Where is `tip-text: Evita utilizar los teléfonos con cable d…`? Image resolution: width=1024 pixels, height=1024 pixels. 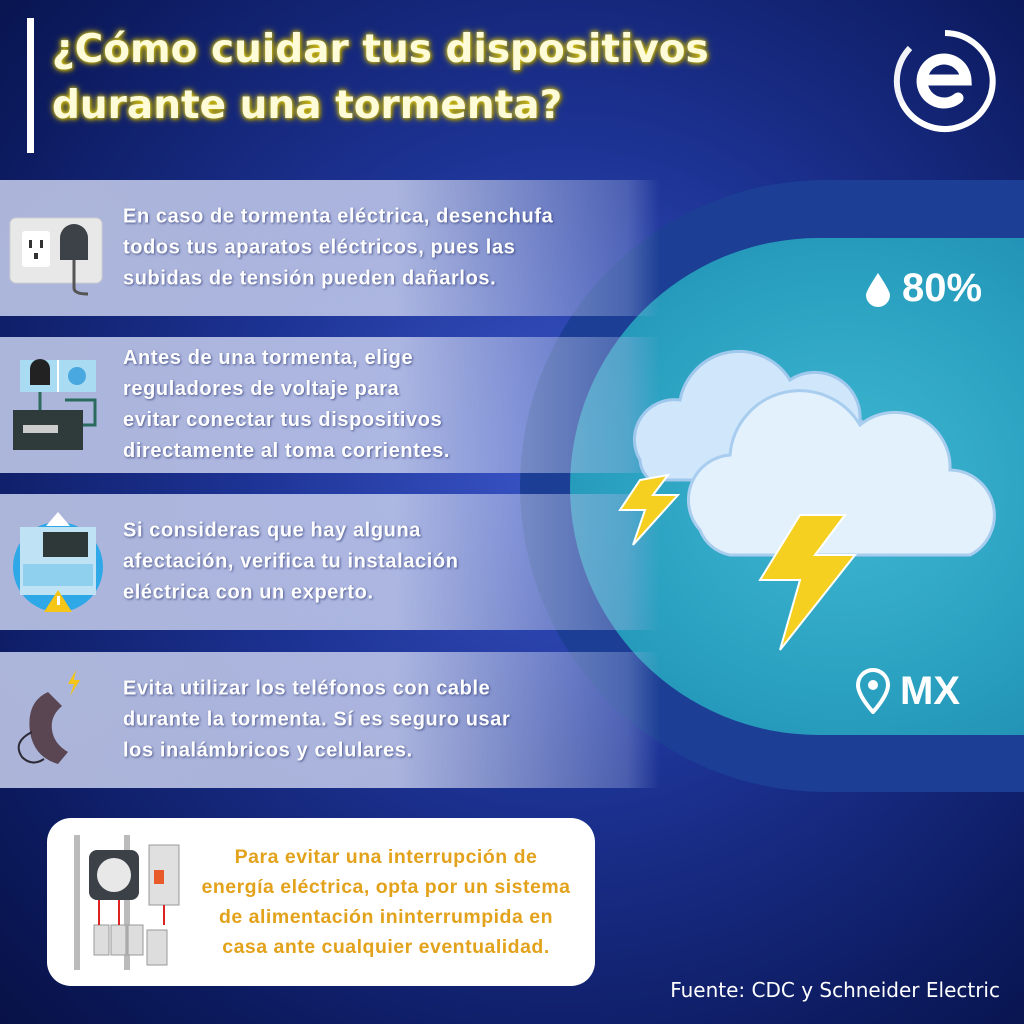 tip-text: Evita utilizar los teléfonos con cable d… is located at coordinates (317, 719).